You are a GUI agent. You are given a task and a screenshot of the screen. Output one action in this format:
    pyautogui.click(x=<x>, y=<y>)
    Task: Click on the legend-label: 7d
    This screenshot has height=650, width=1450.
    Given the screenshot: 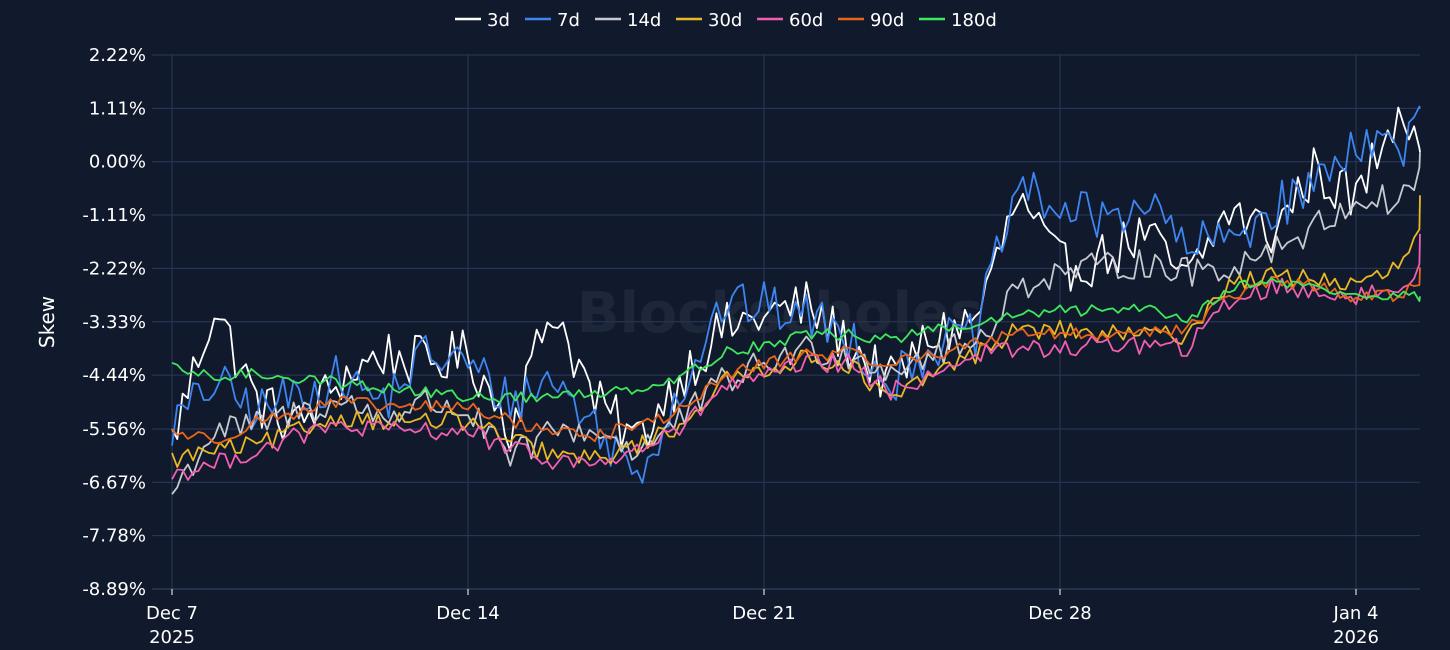 What is the action you would take?
    pyautogui.click(x=568, y=20)
    